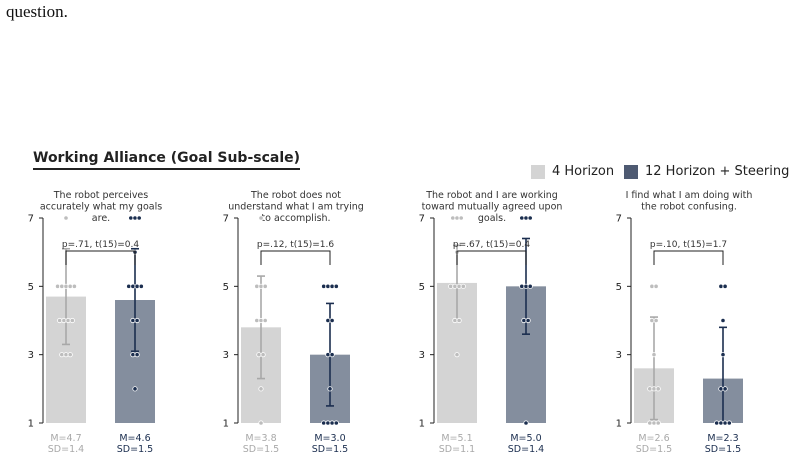 Image resolution: width=798 pixels, height=460 pixels. I want to click on stat-sd-label: SD=1.1, so click(457, 449).